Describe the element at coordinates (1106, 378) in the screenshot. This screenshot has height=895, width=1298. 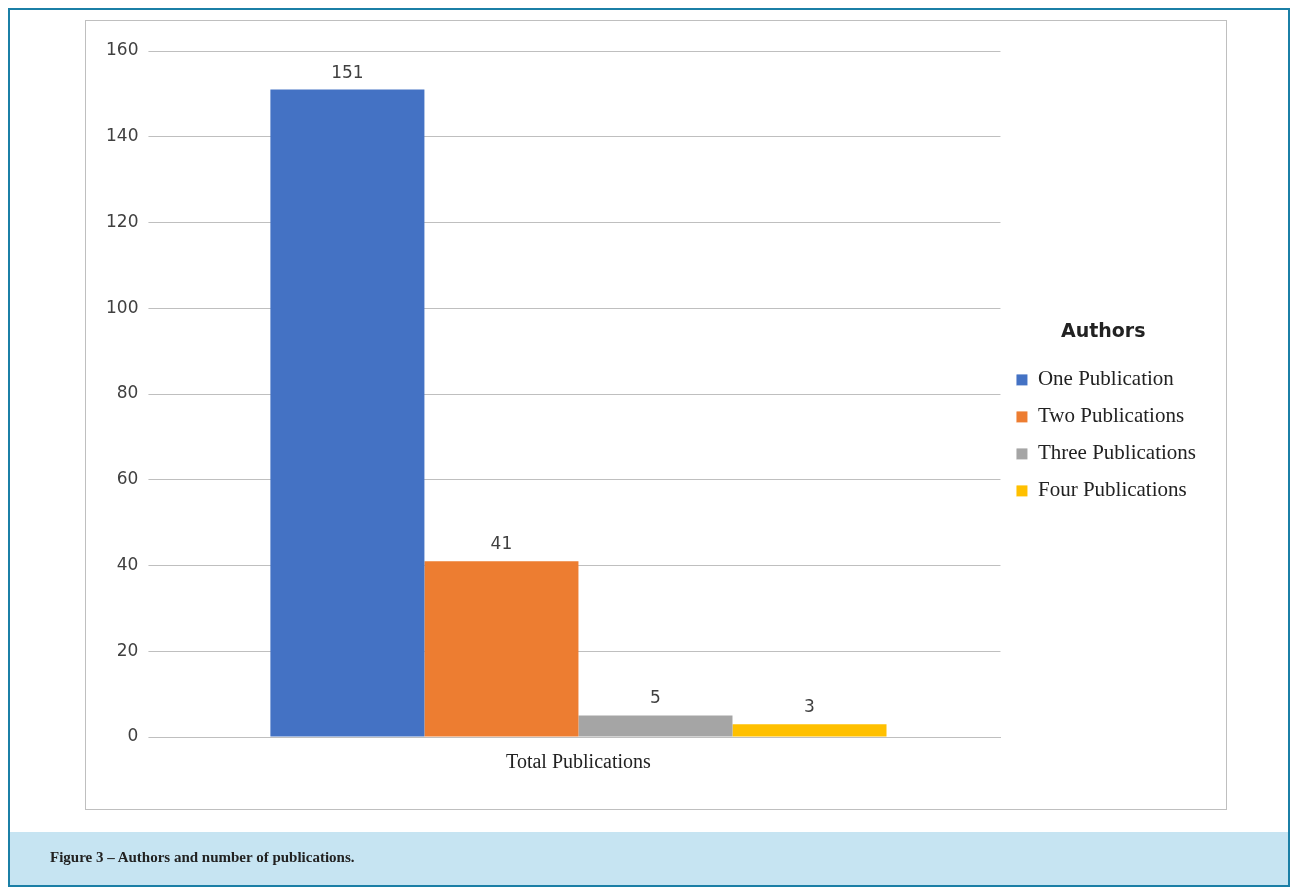
I see `legend-label: One Publication` at that location.